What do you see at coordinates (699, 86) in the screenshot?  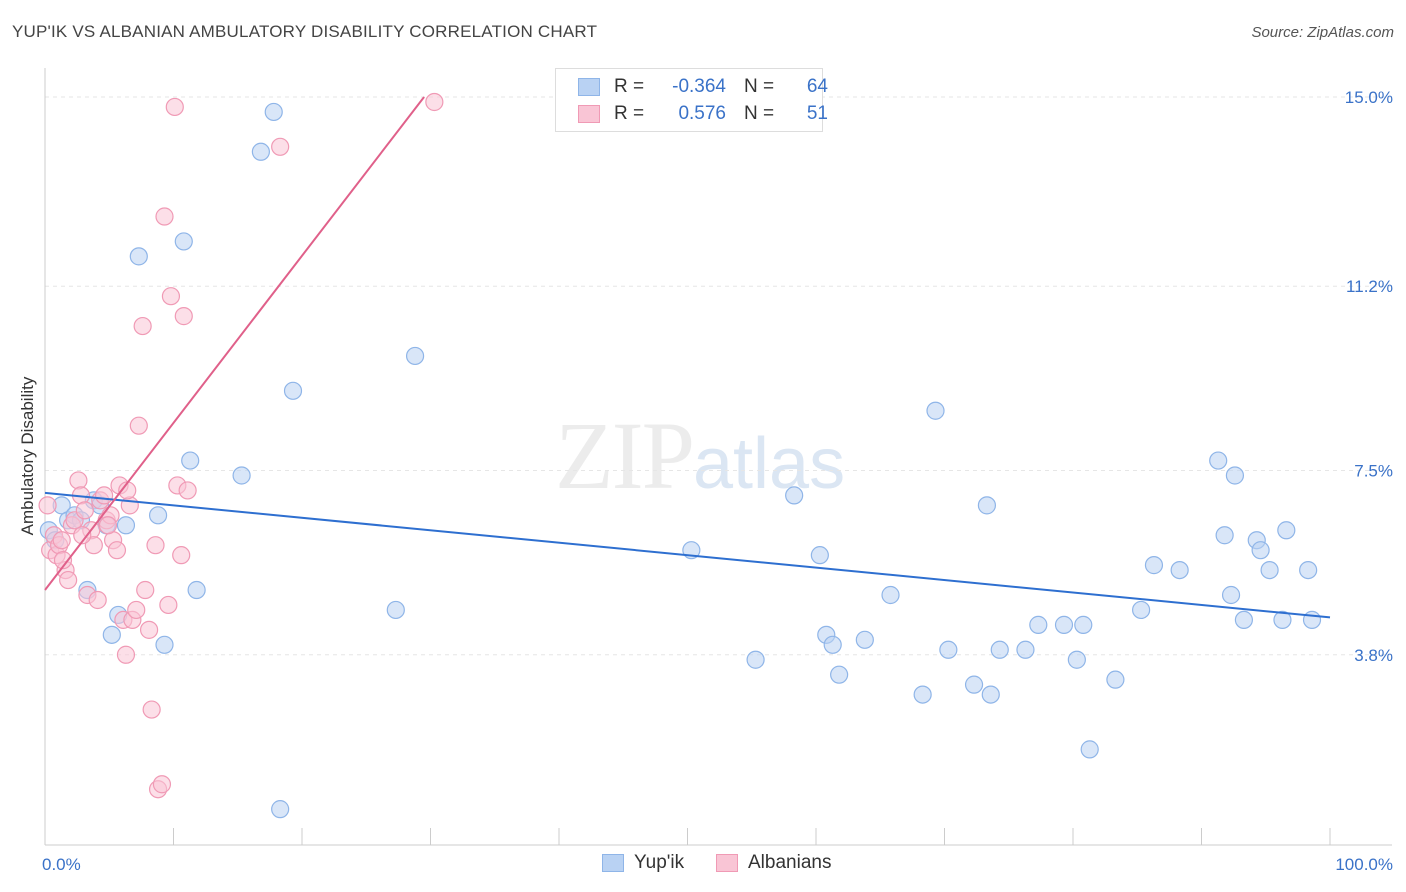 I see `legend-r-value-yupik: -0.364` at bounding box center [699, 86].